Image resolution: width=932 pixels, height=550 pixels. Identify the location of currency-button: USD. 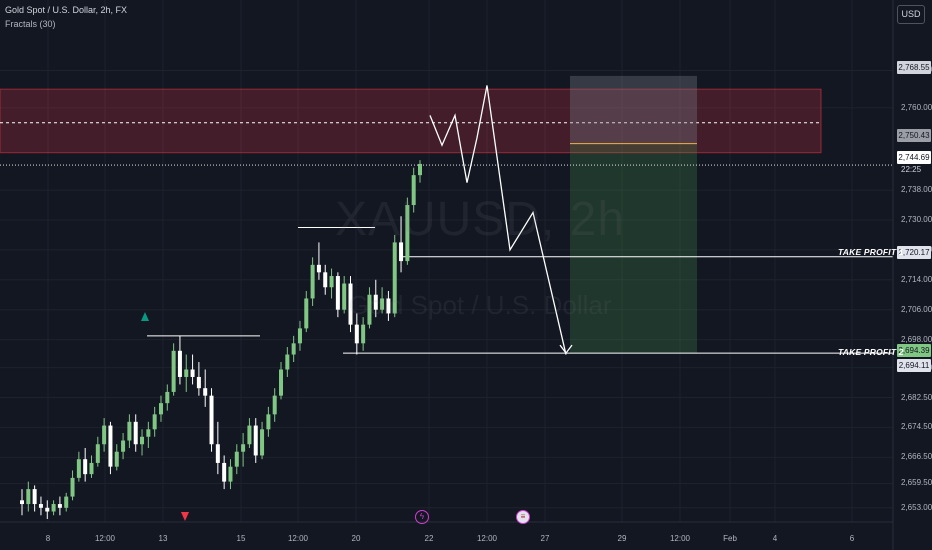
(911, 14).